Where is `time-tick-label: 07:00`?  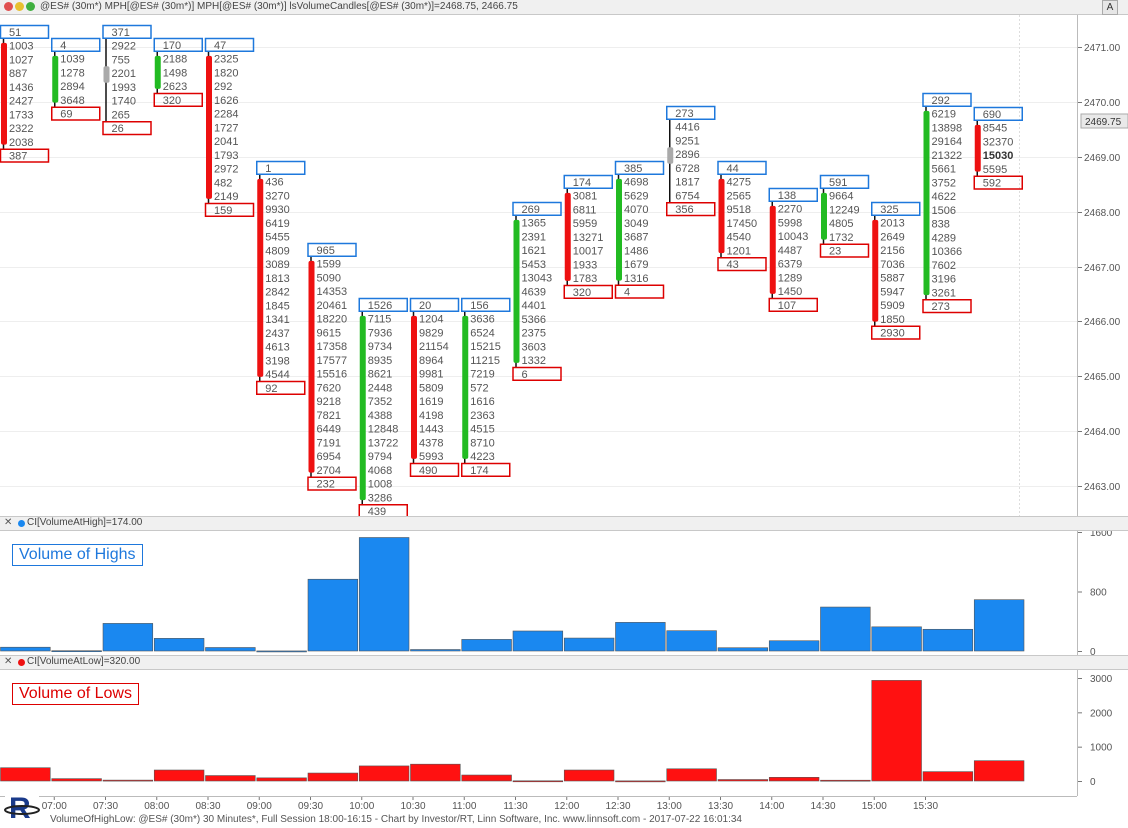 time-tick-label: 07:00 is located at coordinates (54, 806).